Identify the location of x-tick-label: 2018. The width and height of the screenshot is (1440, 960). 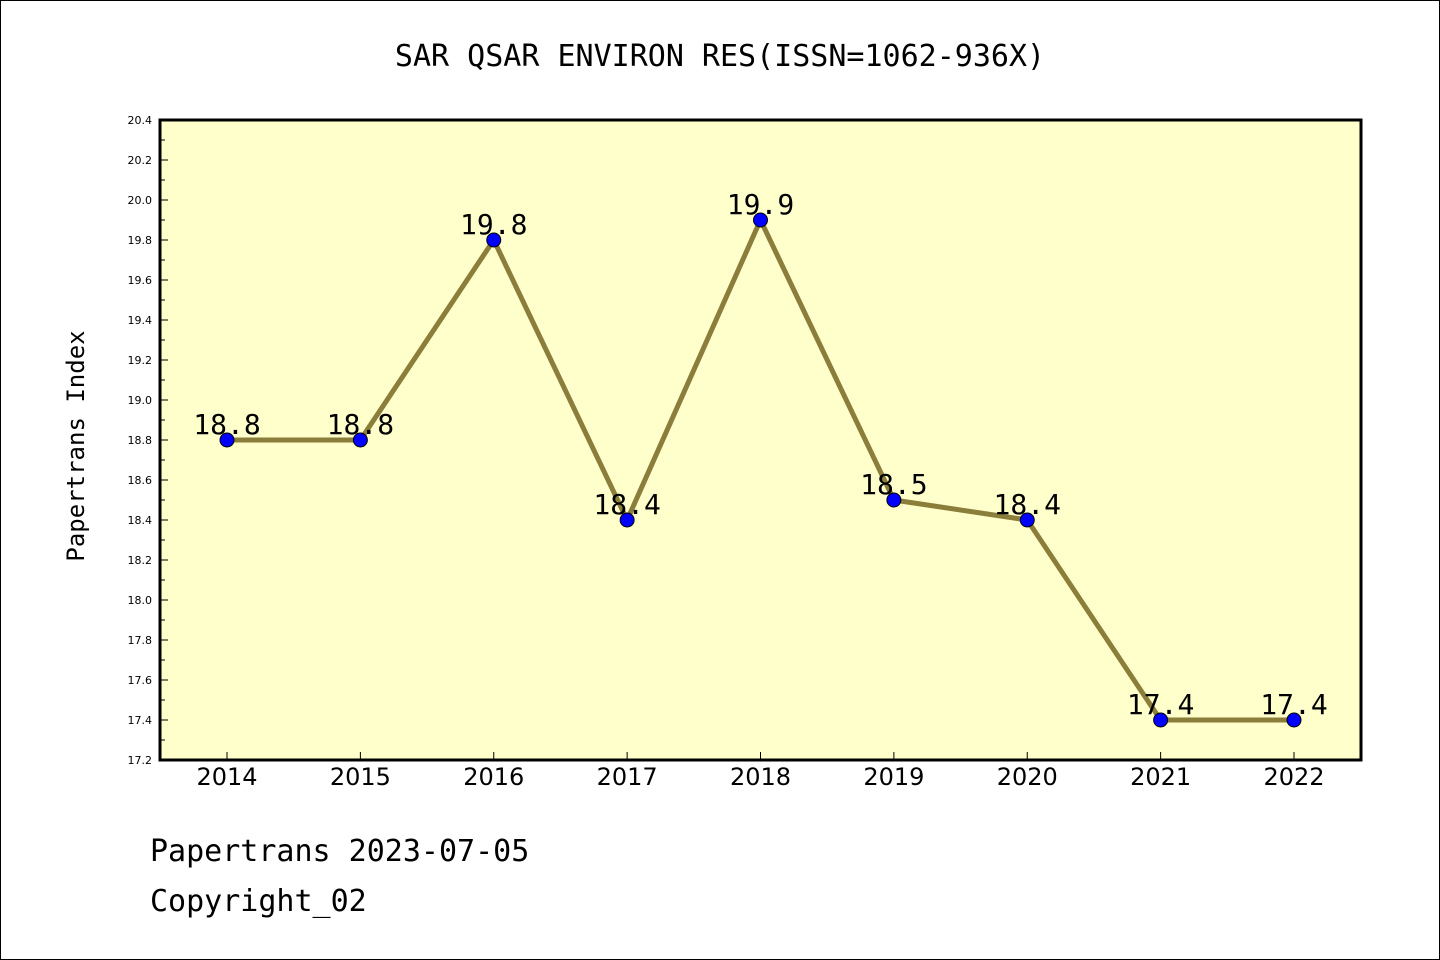
(760, 777).